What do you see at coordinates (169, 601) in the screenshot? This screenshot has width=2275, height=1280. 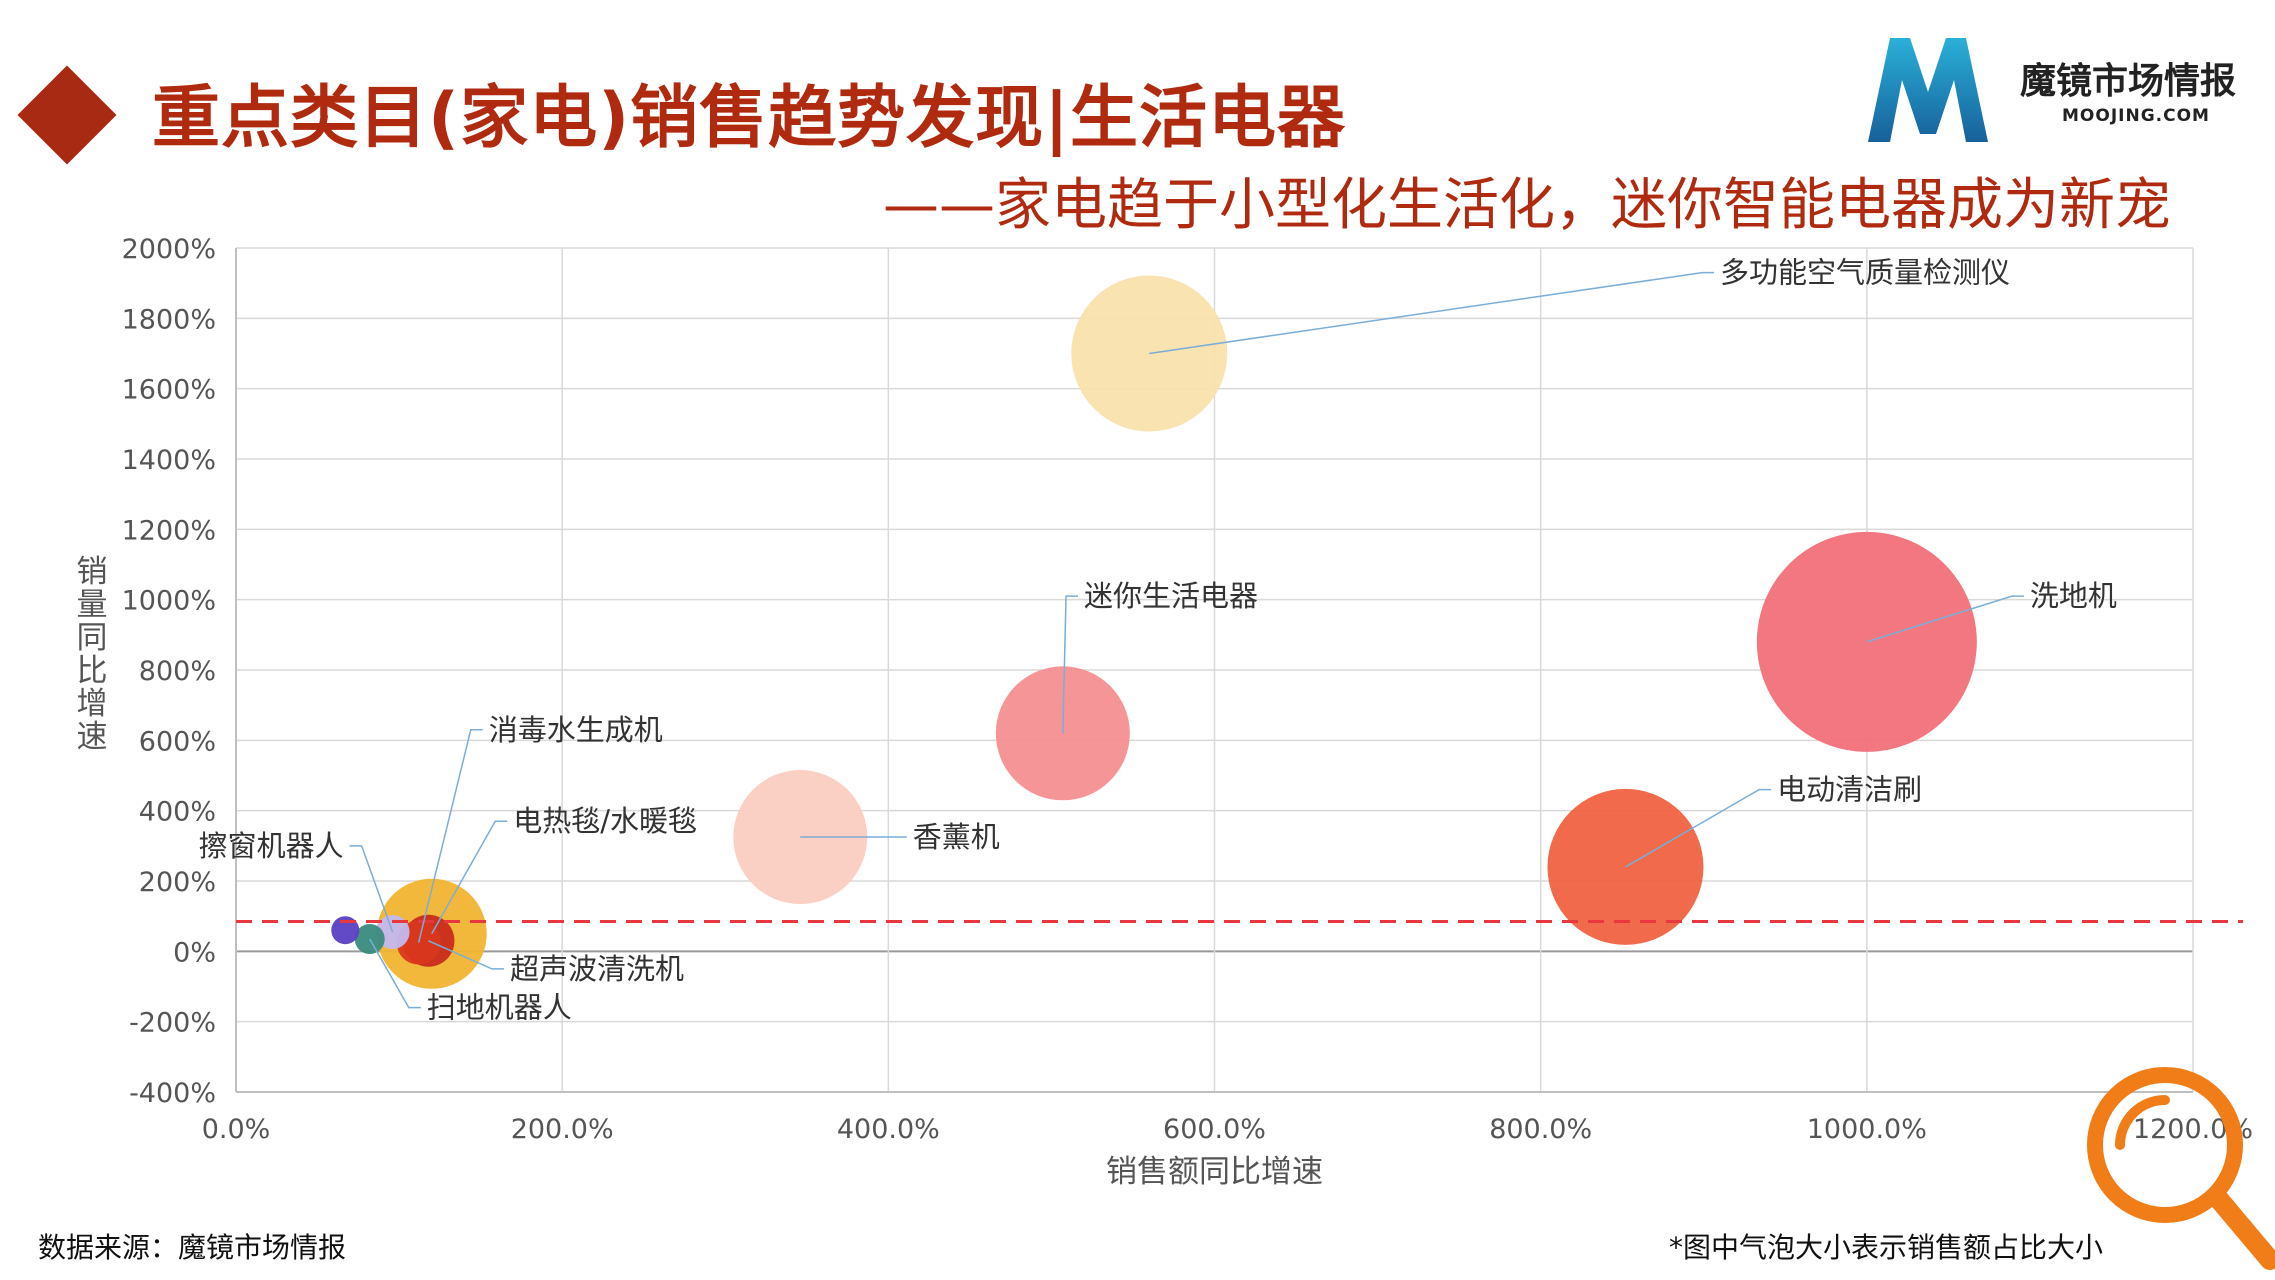 I see `y-tick-label: 1000%` at bounding box center [169, 601].